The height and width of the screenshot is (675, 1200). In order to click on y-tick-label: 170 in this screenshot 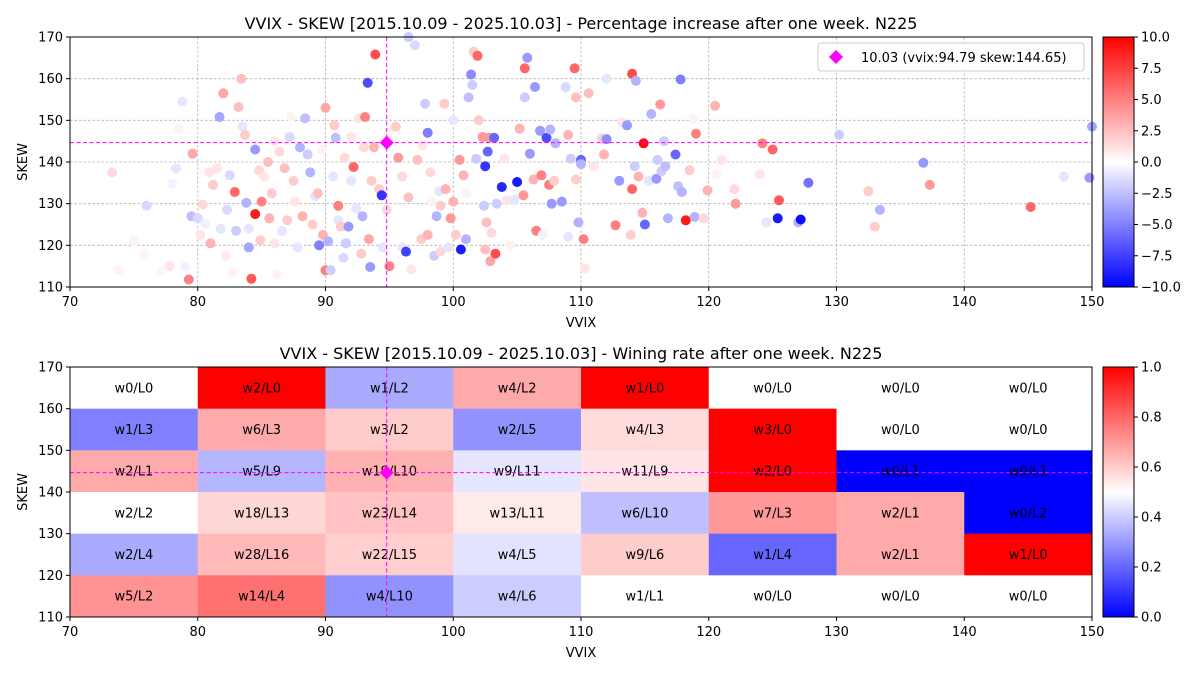, I will do `click(50, 38)`.